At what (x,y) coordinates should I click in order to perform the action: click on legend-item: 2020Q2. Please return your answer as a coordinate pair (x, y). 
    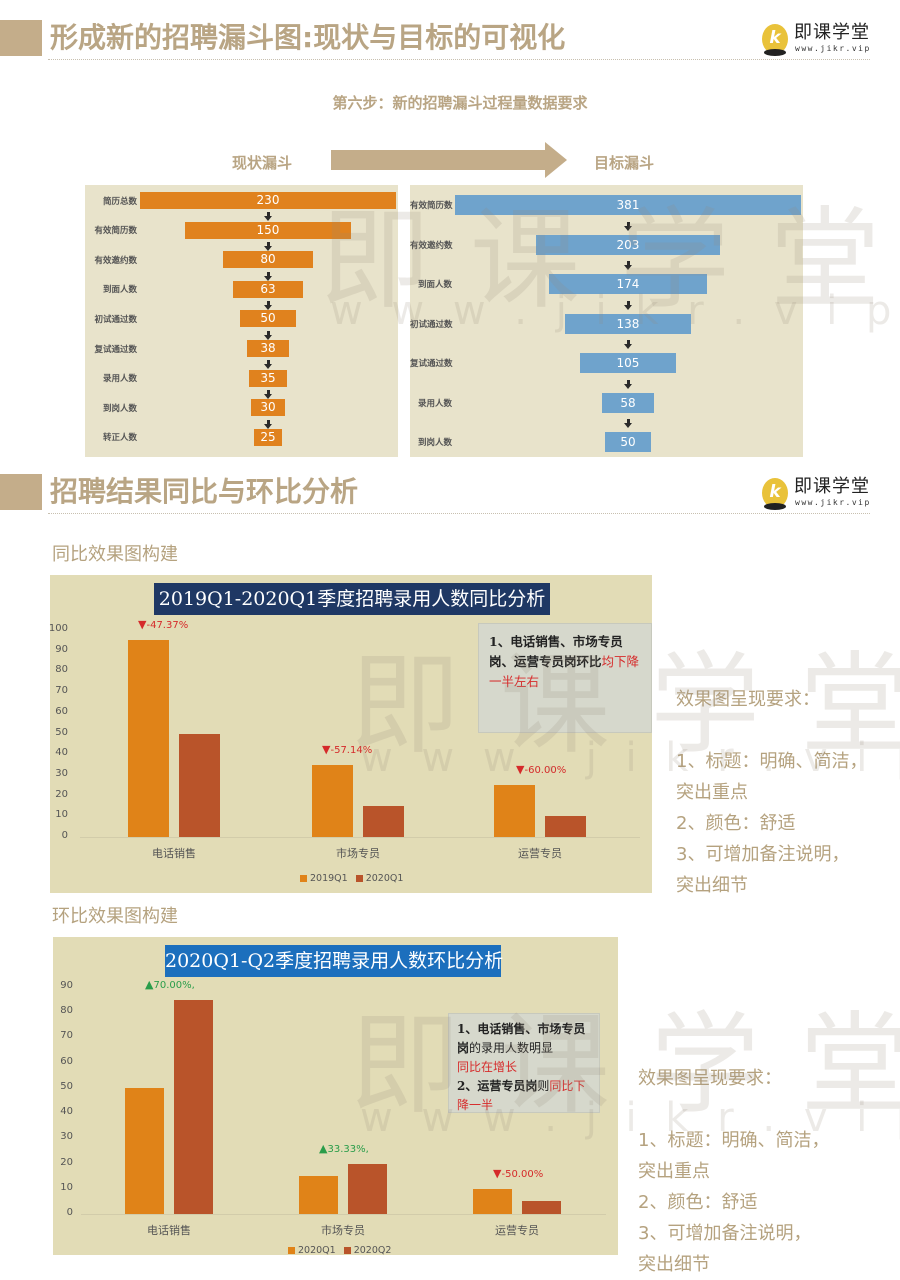
    Looking at the image, I should click on (367, 1250).